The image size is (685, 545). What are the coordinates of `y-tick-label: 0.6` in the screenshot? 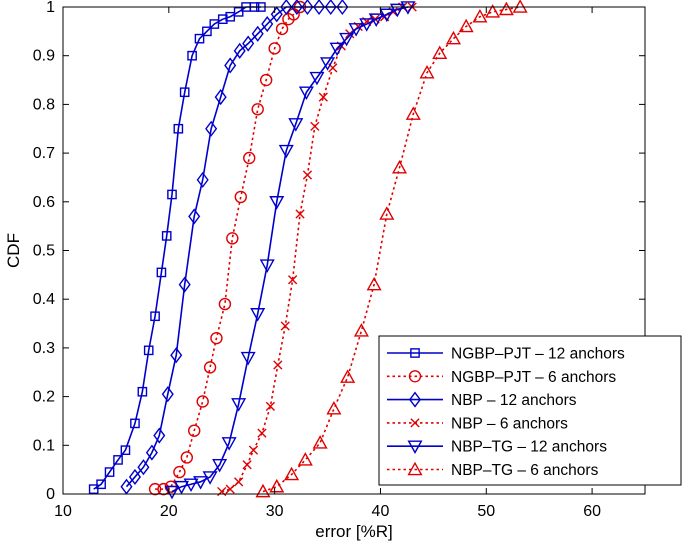 It's located at (44, 202).